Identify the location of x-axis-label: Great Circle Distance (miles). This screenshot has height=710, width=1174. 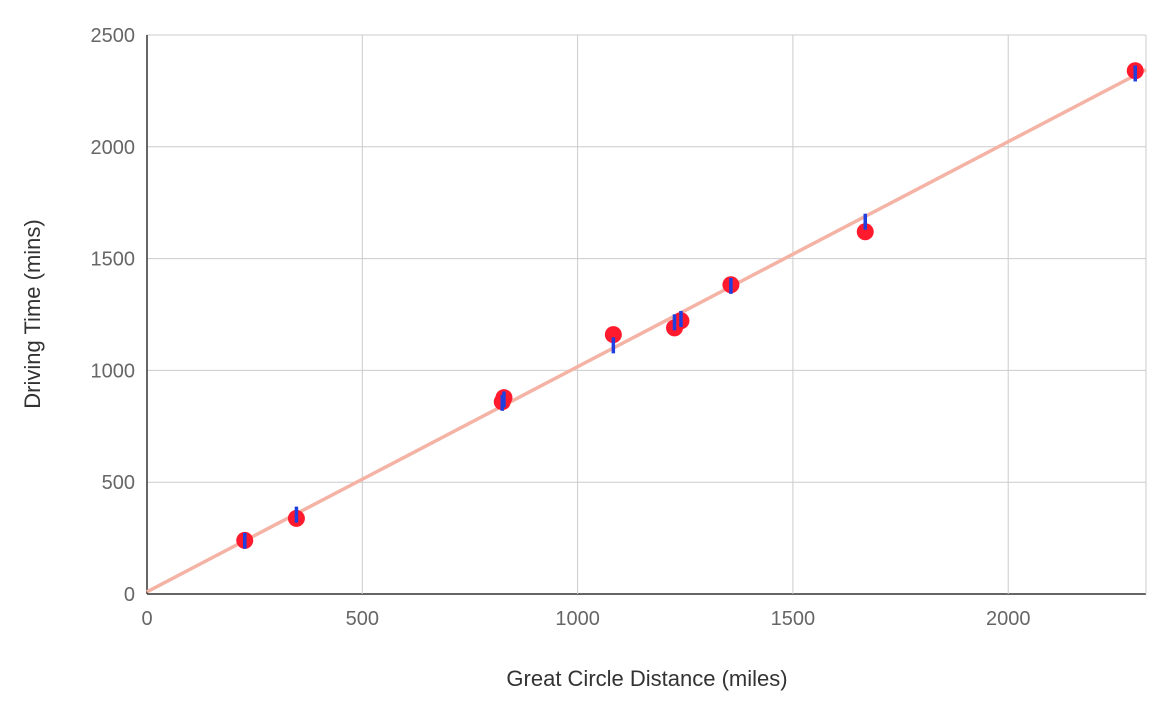
(646, 678).